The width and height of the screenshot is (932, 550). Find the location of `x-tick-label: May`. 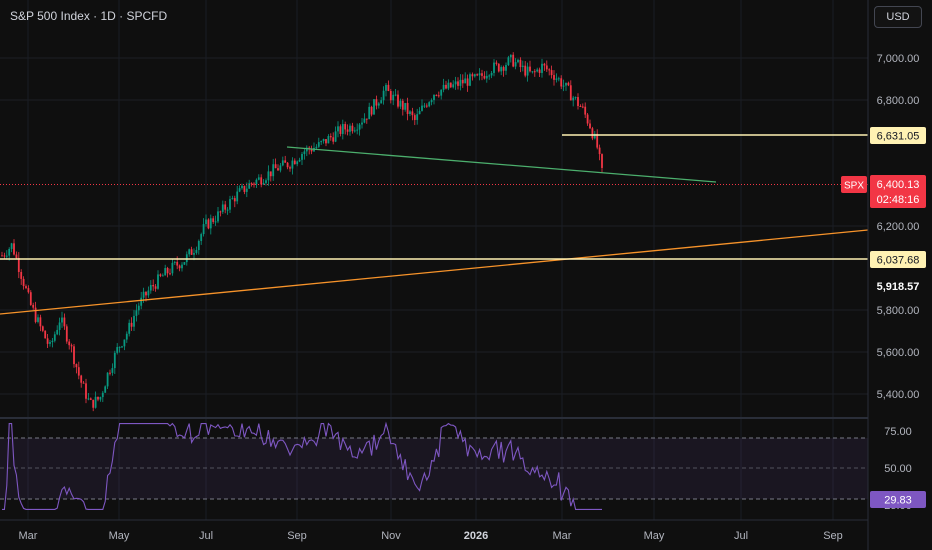

x-tick-label: May is located at coordinates (119, 536).